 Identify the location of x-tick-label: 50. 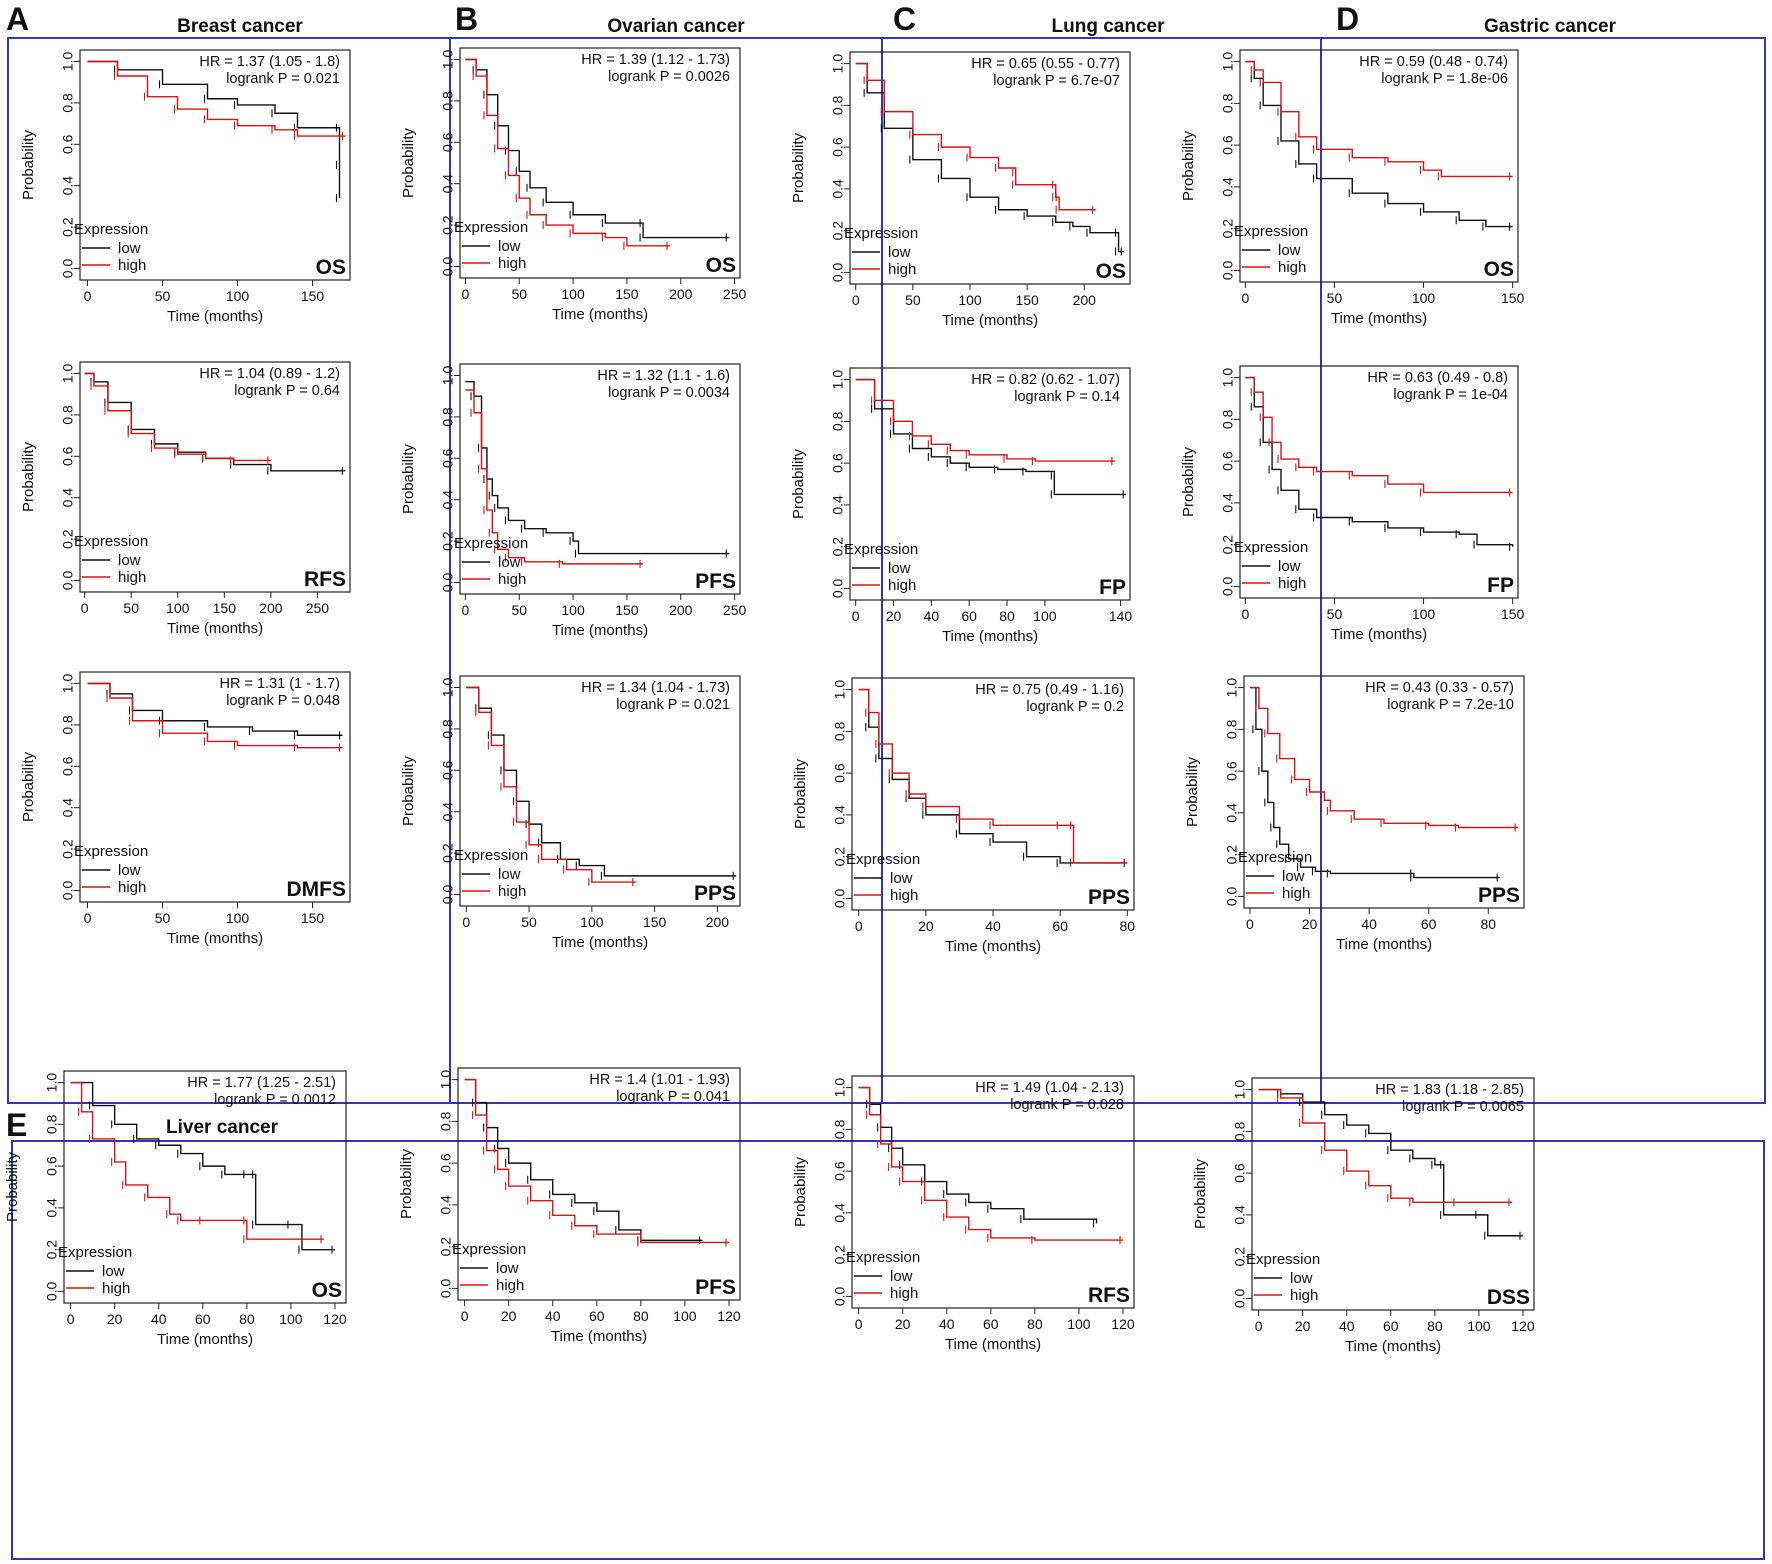
(1335, 614).